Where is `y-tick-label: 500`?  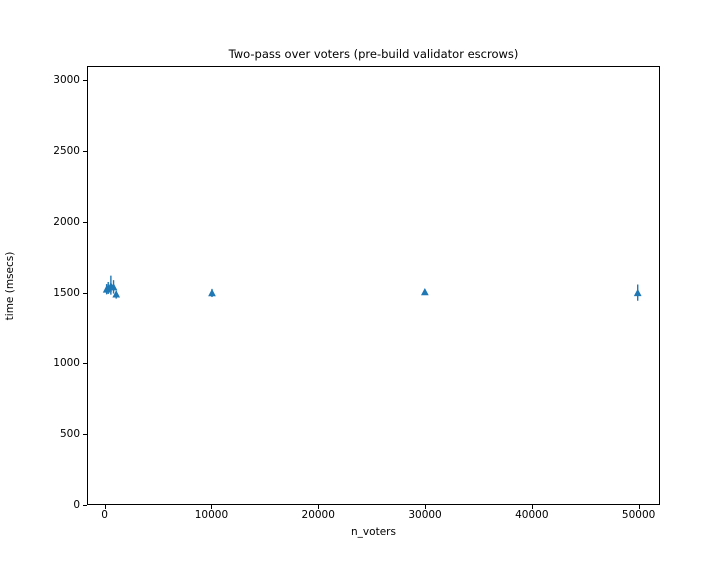
y-tick-label: 500 is located at coordinates (69, 434).